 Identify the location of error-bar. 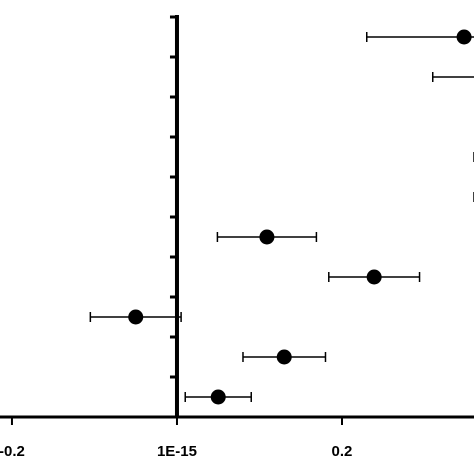
(452, 77).